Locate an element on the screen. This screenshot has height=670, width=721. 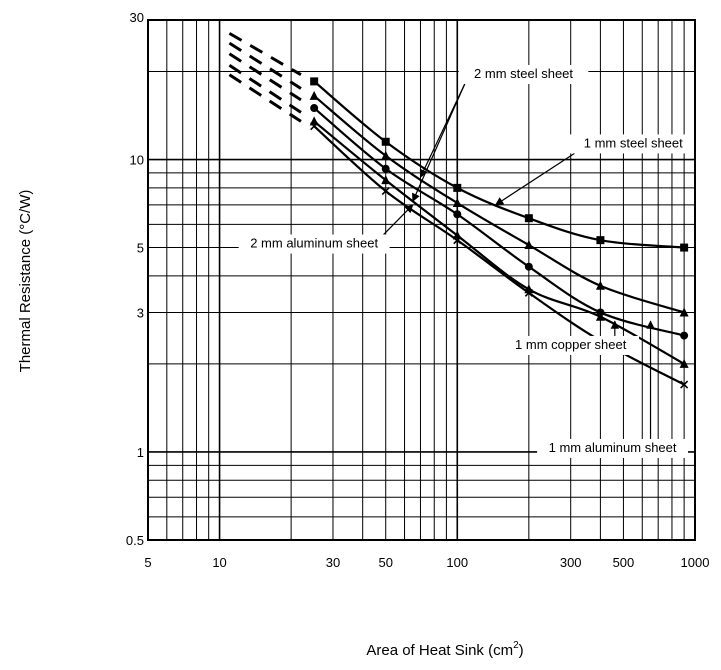
y-tick-label: 1 is located at coordinates (140, 452).